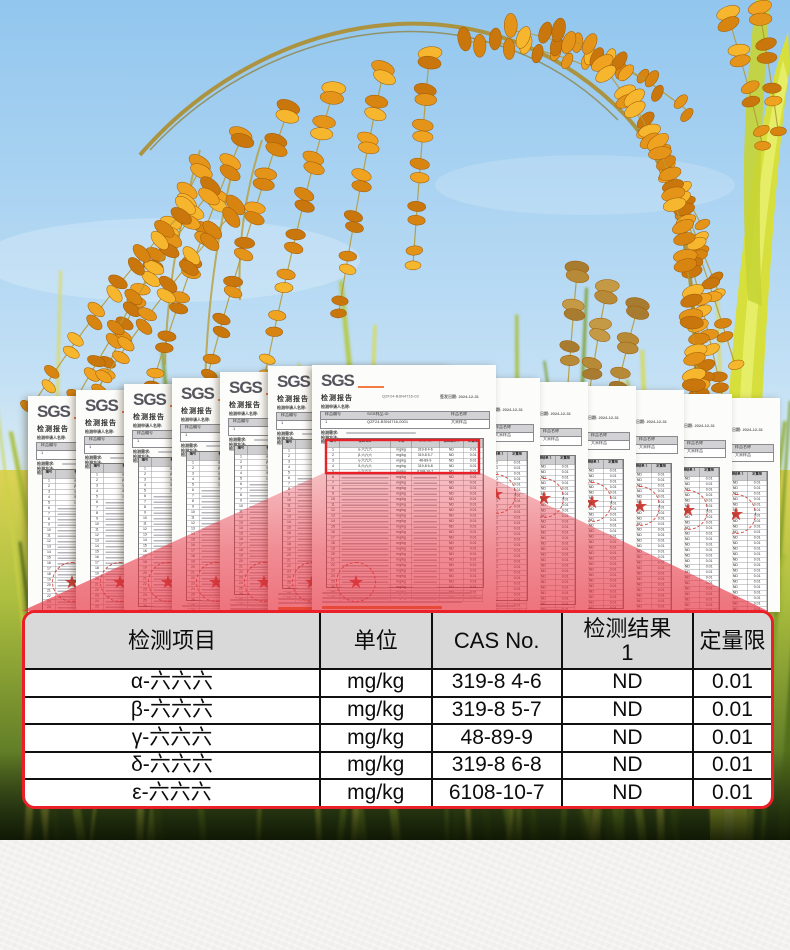 The height and width of the screenshot is (950, 790). What do you see at coordinates (495, 738) in the screenshot?
I see `table-cell: 48-89-9` at bounding box center [495, 738].